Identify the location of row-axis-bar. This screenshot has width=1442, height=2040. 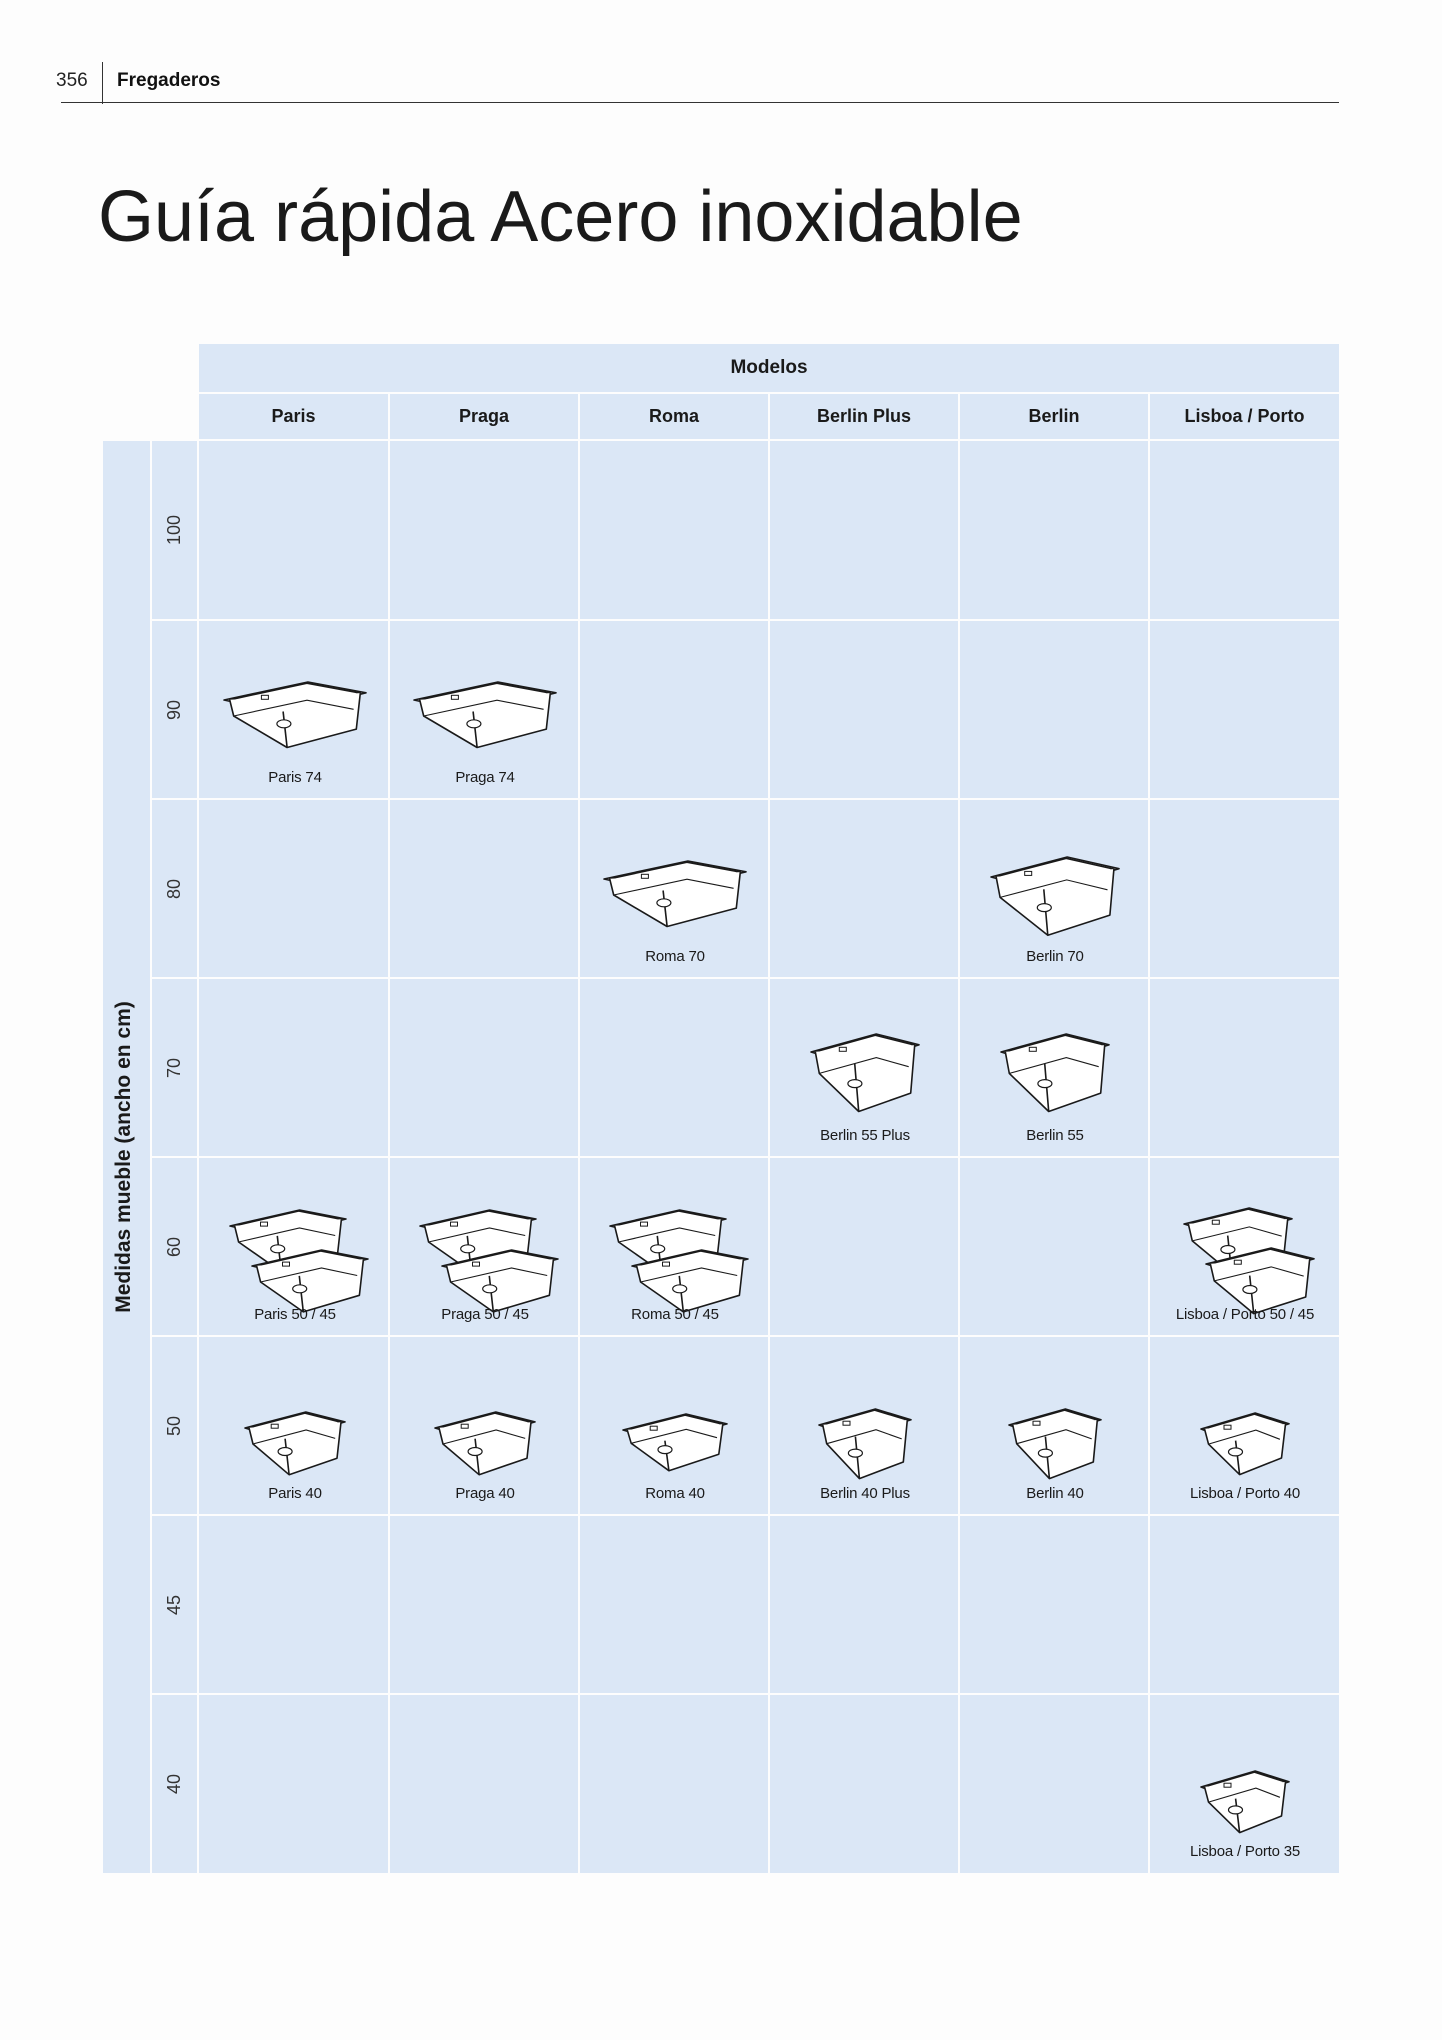
(126, 1157).